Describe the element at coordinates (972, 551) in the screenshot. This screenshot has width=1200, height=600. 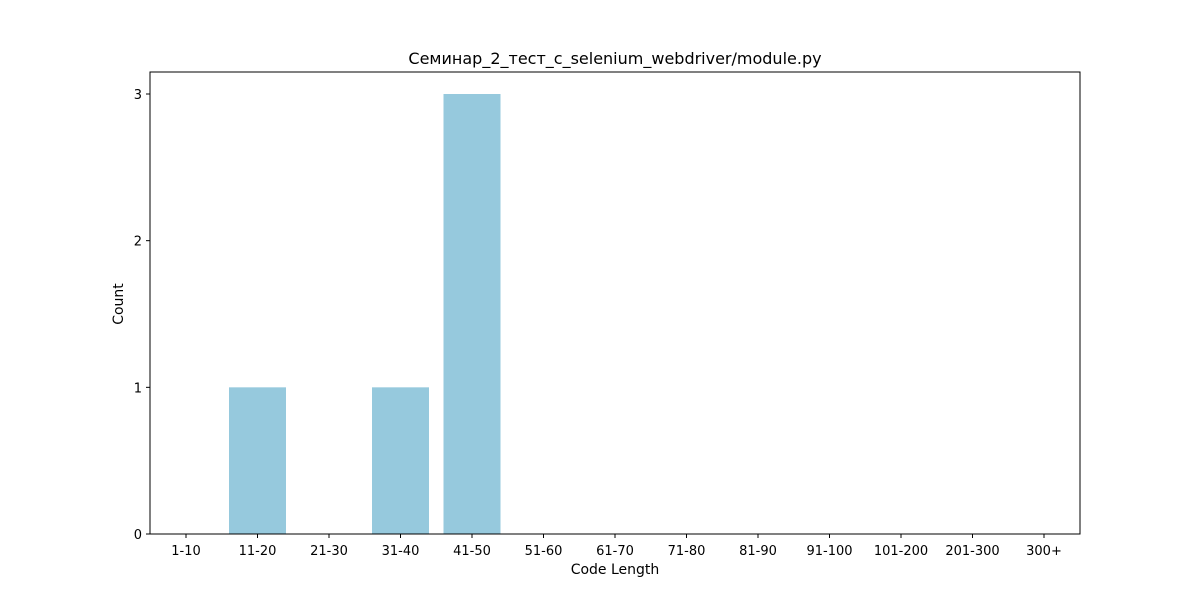
I see `x-tick-label: 201-300` at that location.